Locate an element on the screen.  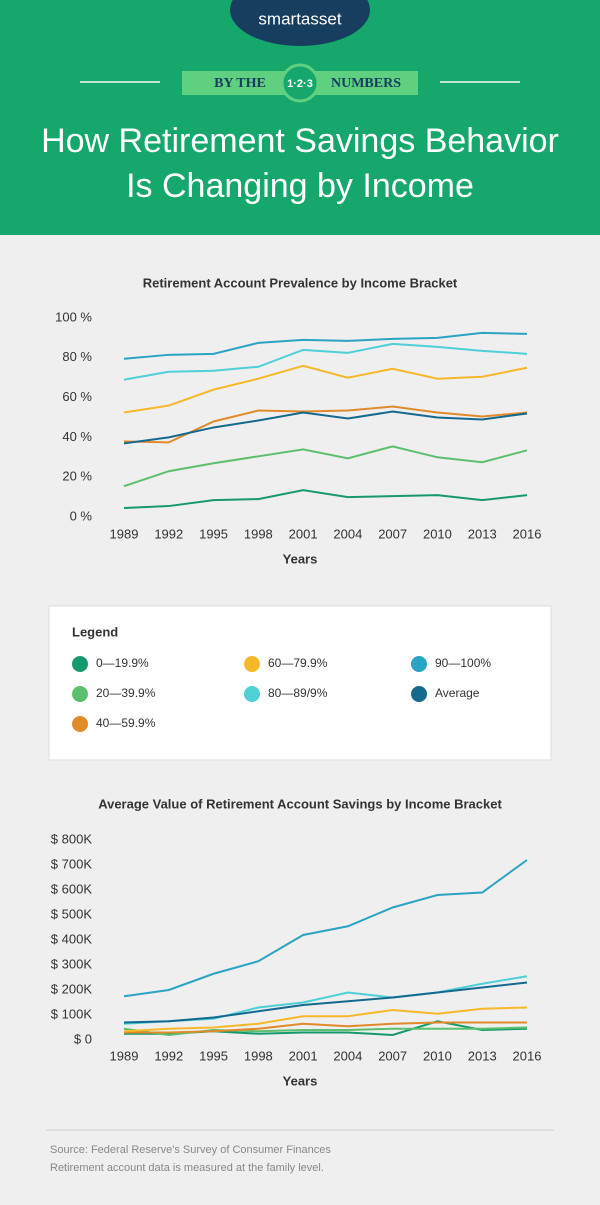
banner-text: NUMBERS is located at coordinates (366, 83).